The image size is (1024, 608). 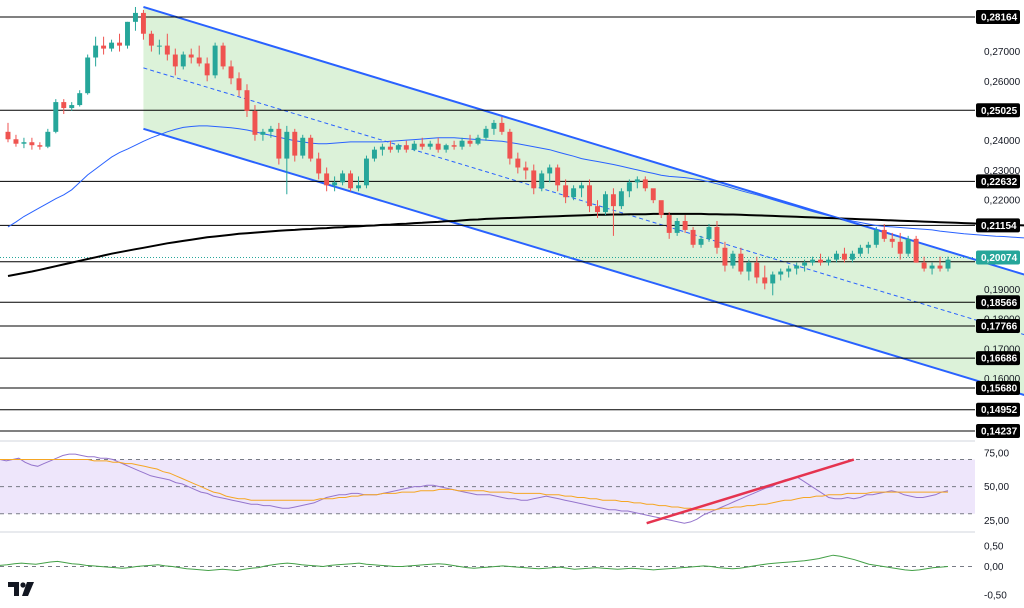 I want to click on level-price-tag: 0,18566, so click(x=998, y=302).